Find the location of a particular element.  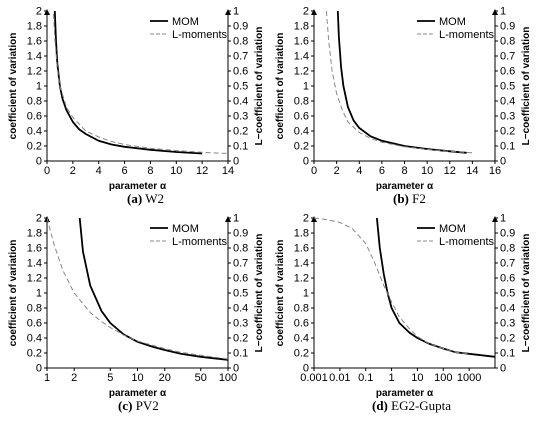

x-tick-label: 5 is located at coordinates (110, 378).